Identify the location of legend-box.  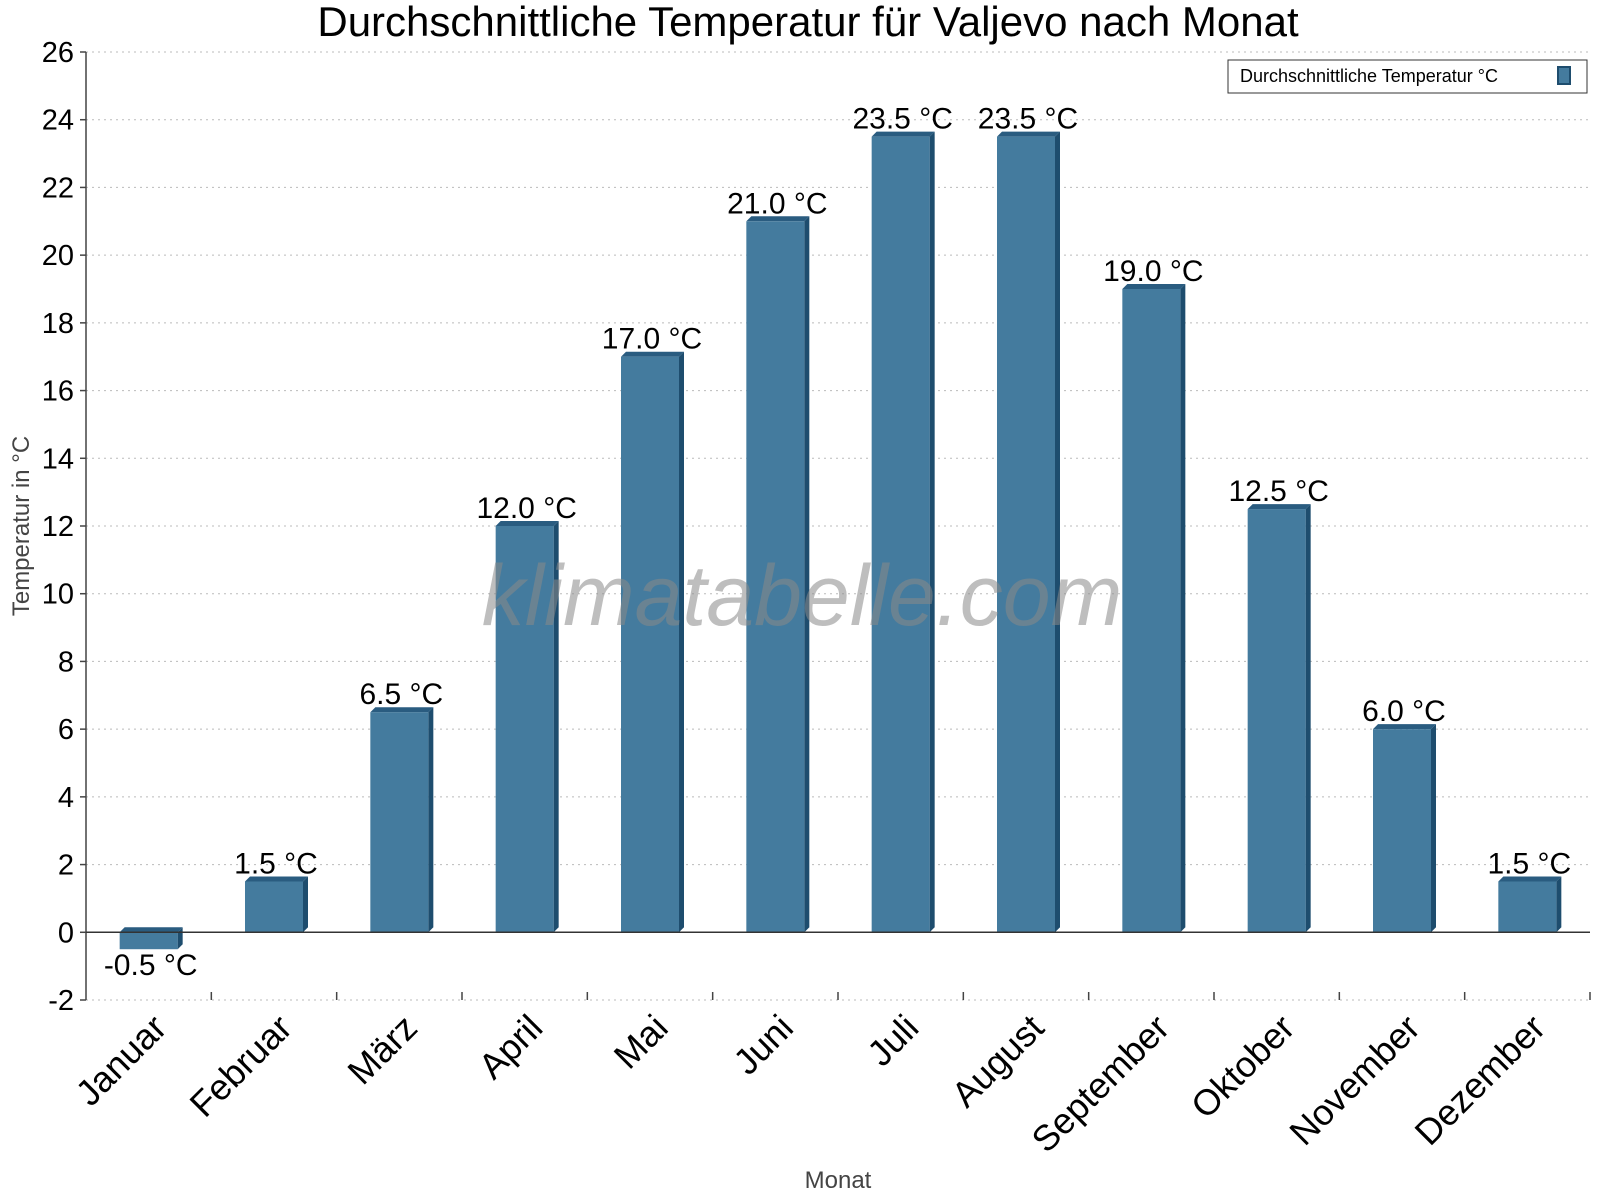
(1407, 76).